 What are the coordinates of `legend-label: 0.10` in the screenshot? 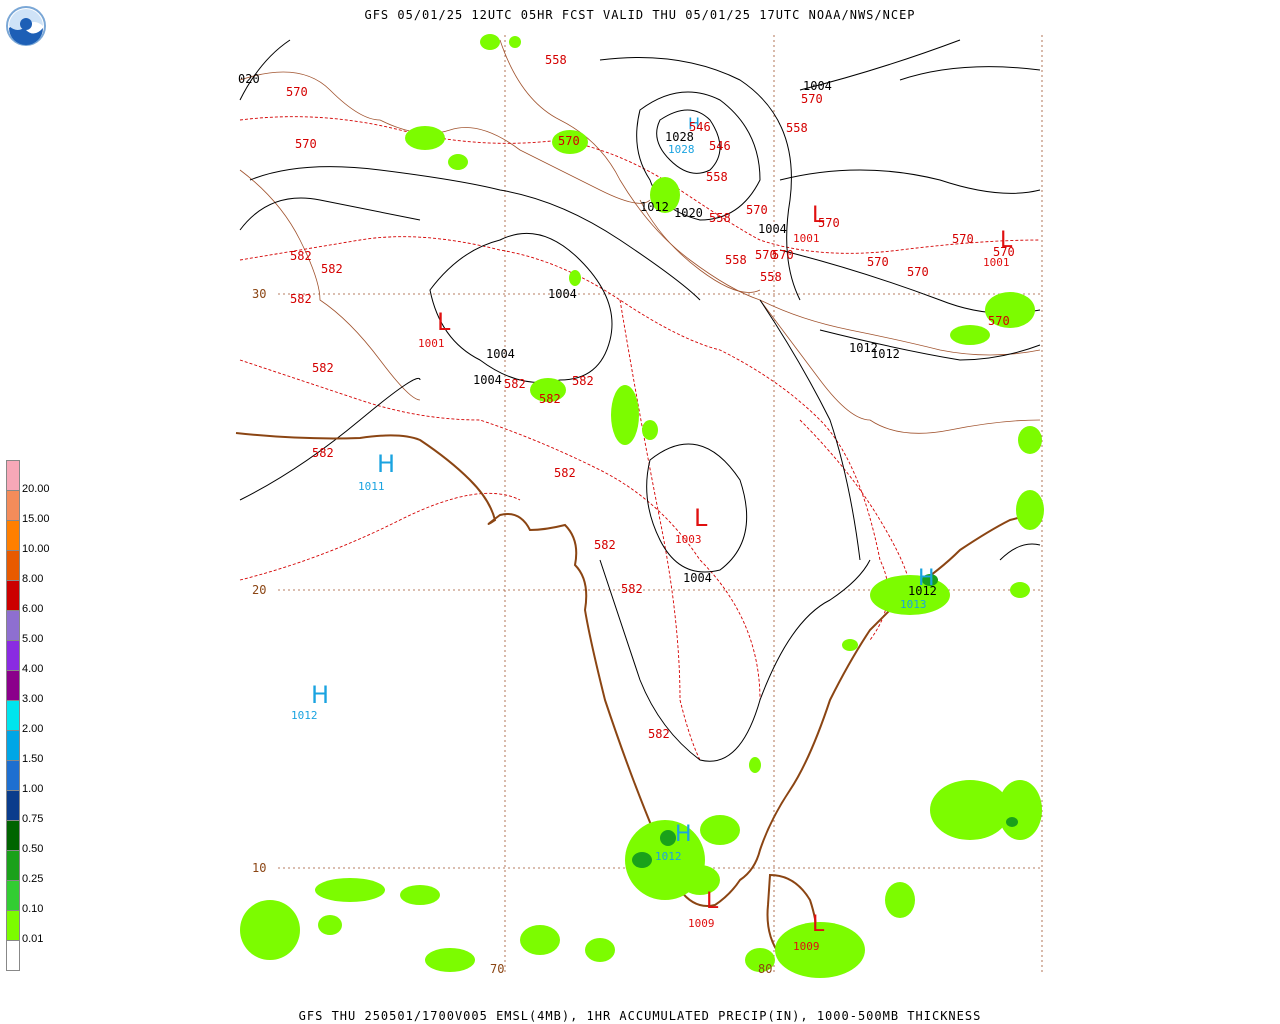 It's located at (33, 909).